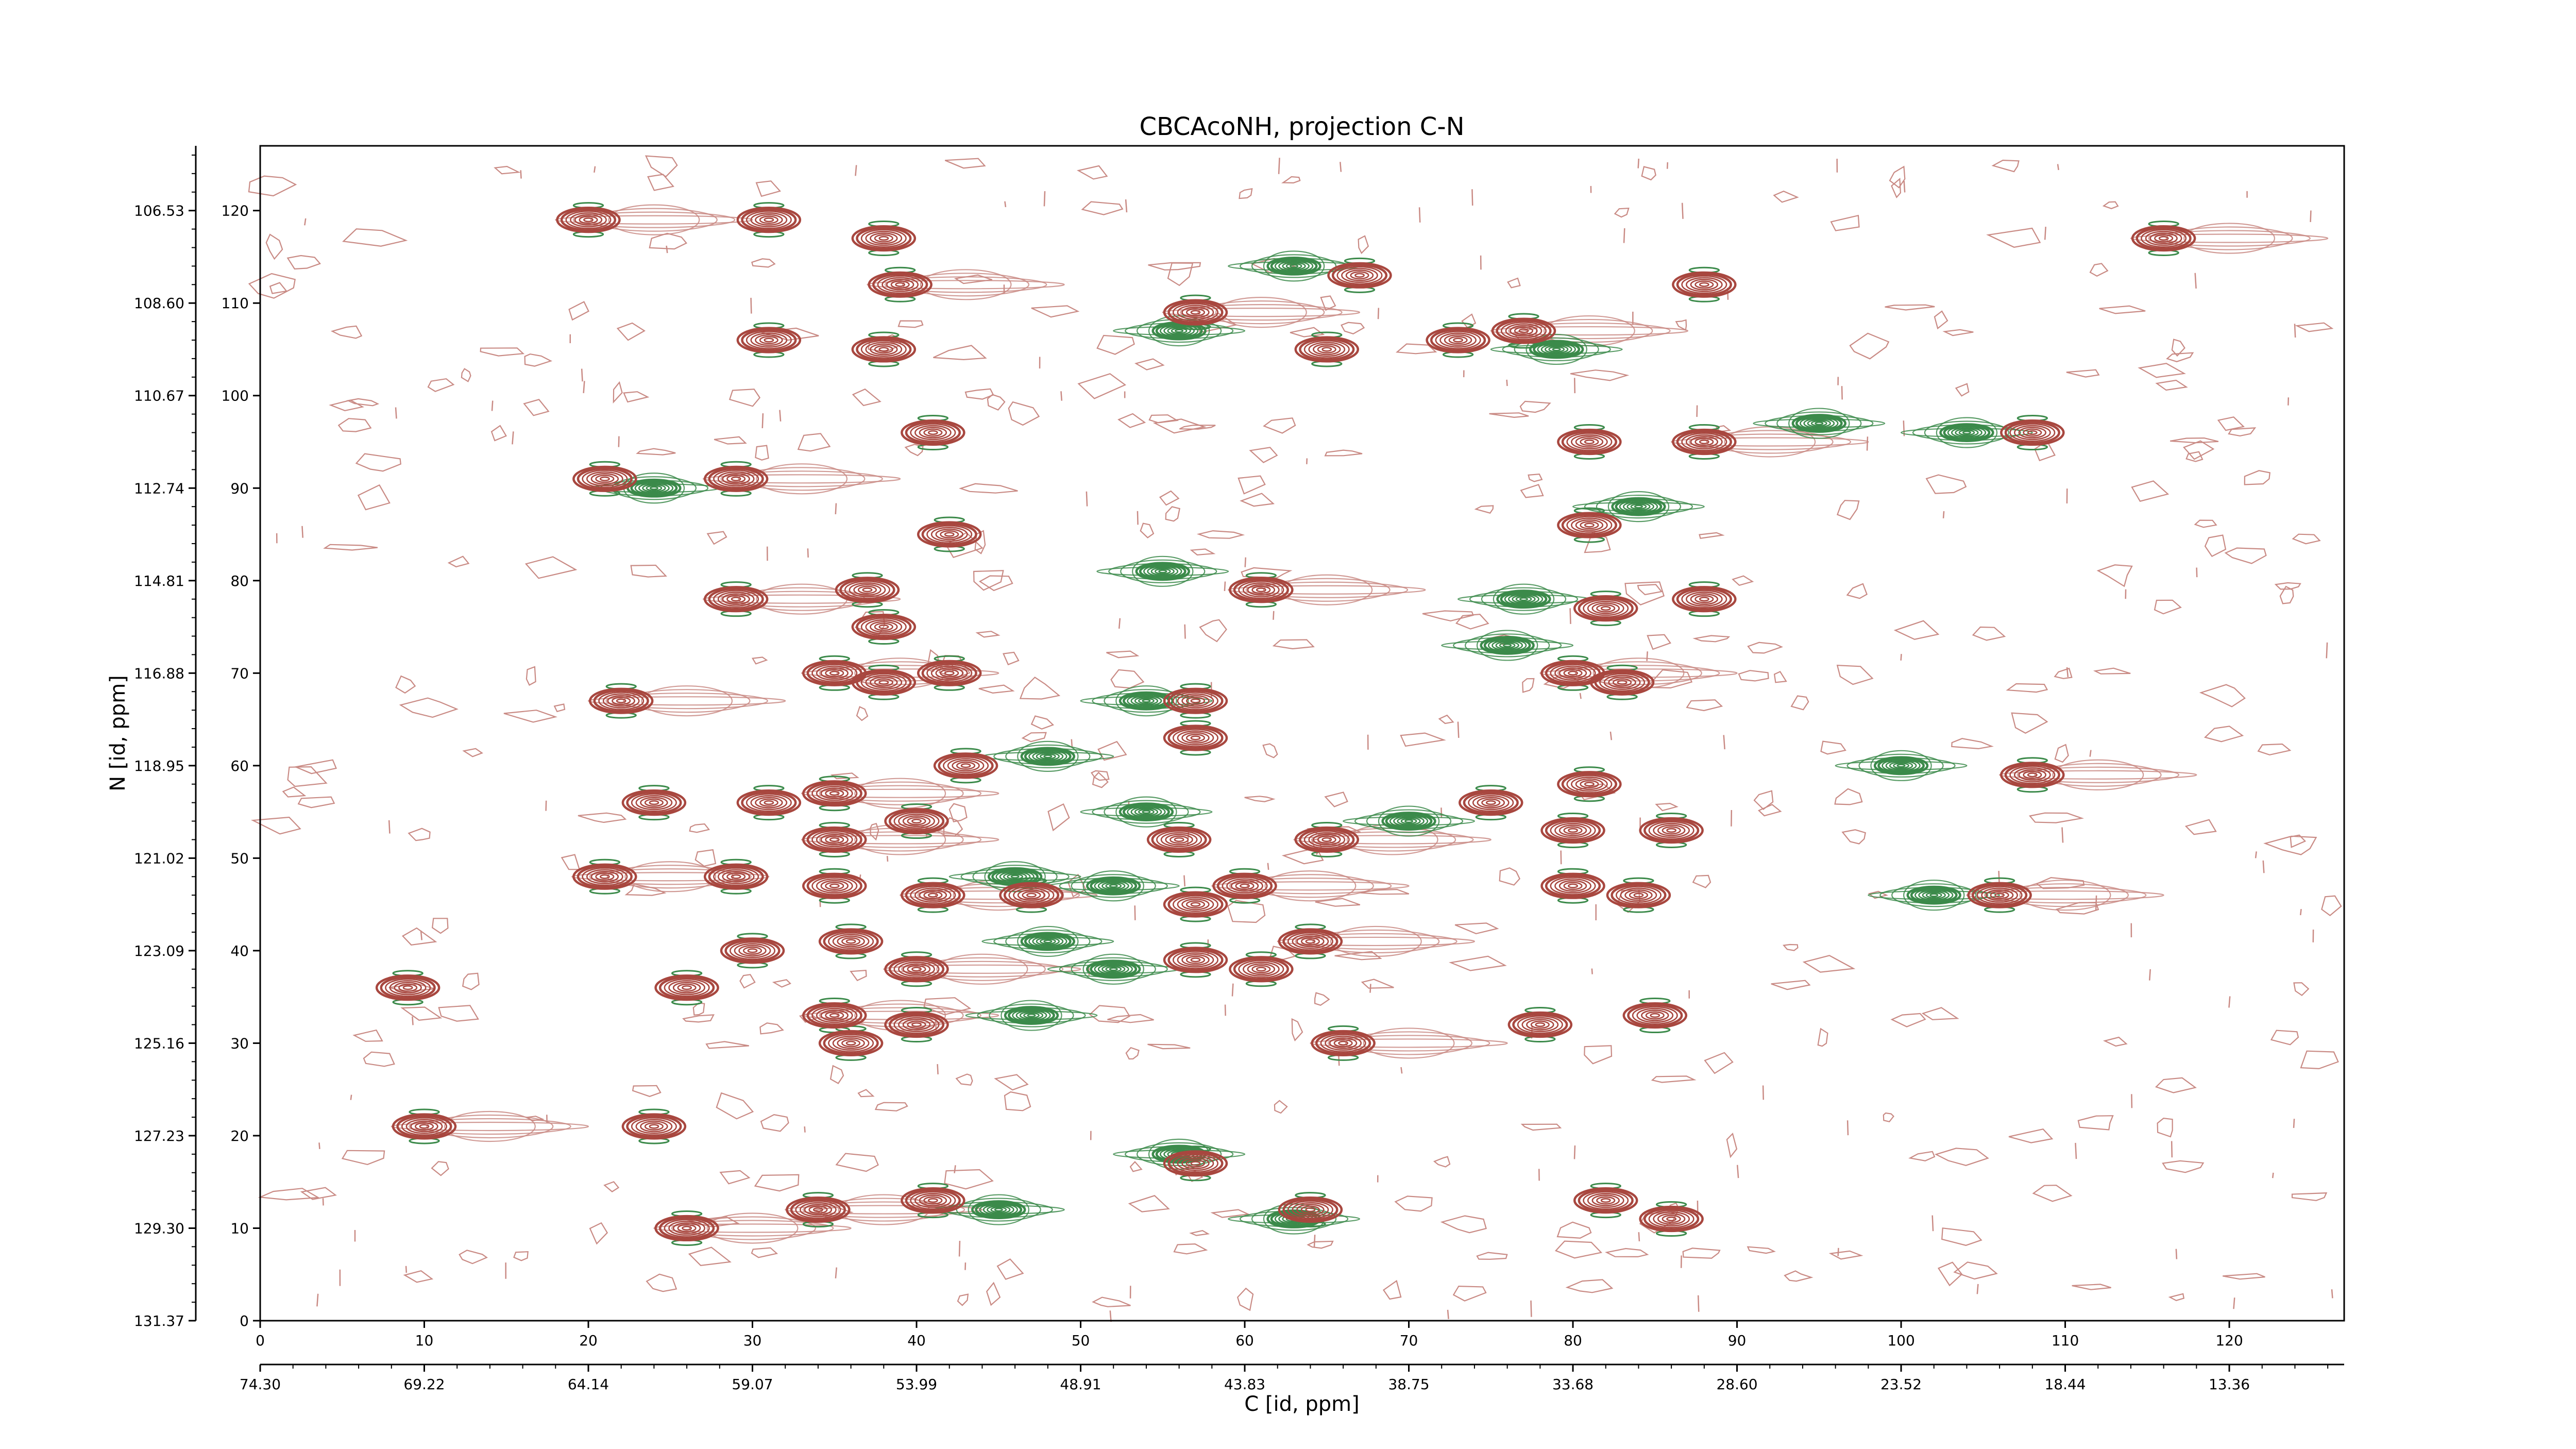 This screenshot has height=1449, width=2576. Describe the element at coordinates (239, 673) in the screenshot. I see `y-index-tick-label: 70` at that location.